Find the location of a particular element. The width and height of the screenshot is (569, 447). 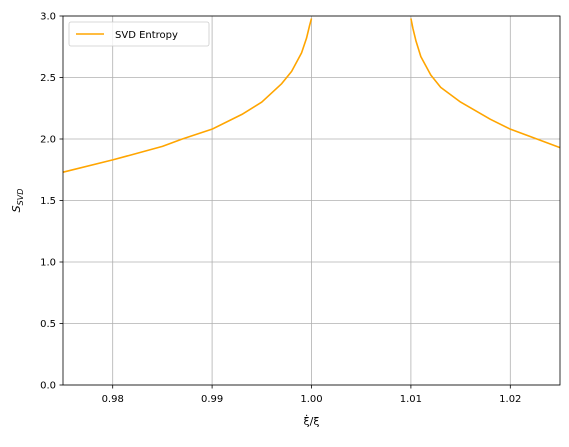

x-tick-label: 1.00 is located at coordinates (311, 399).